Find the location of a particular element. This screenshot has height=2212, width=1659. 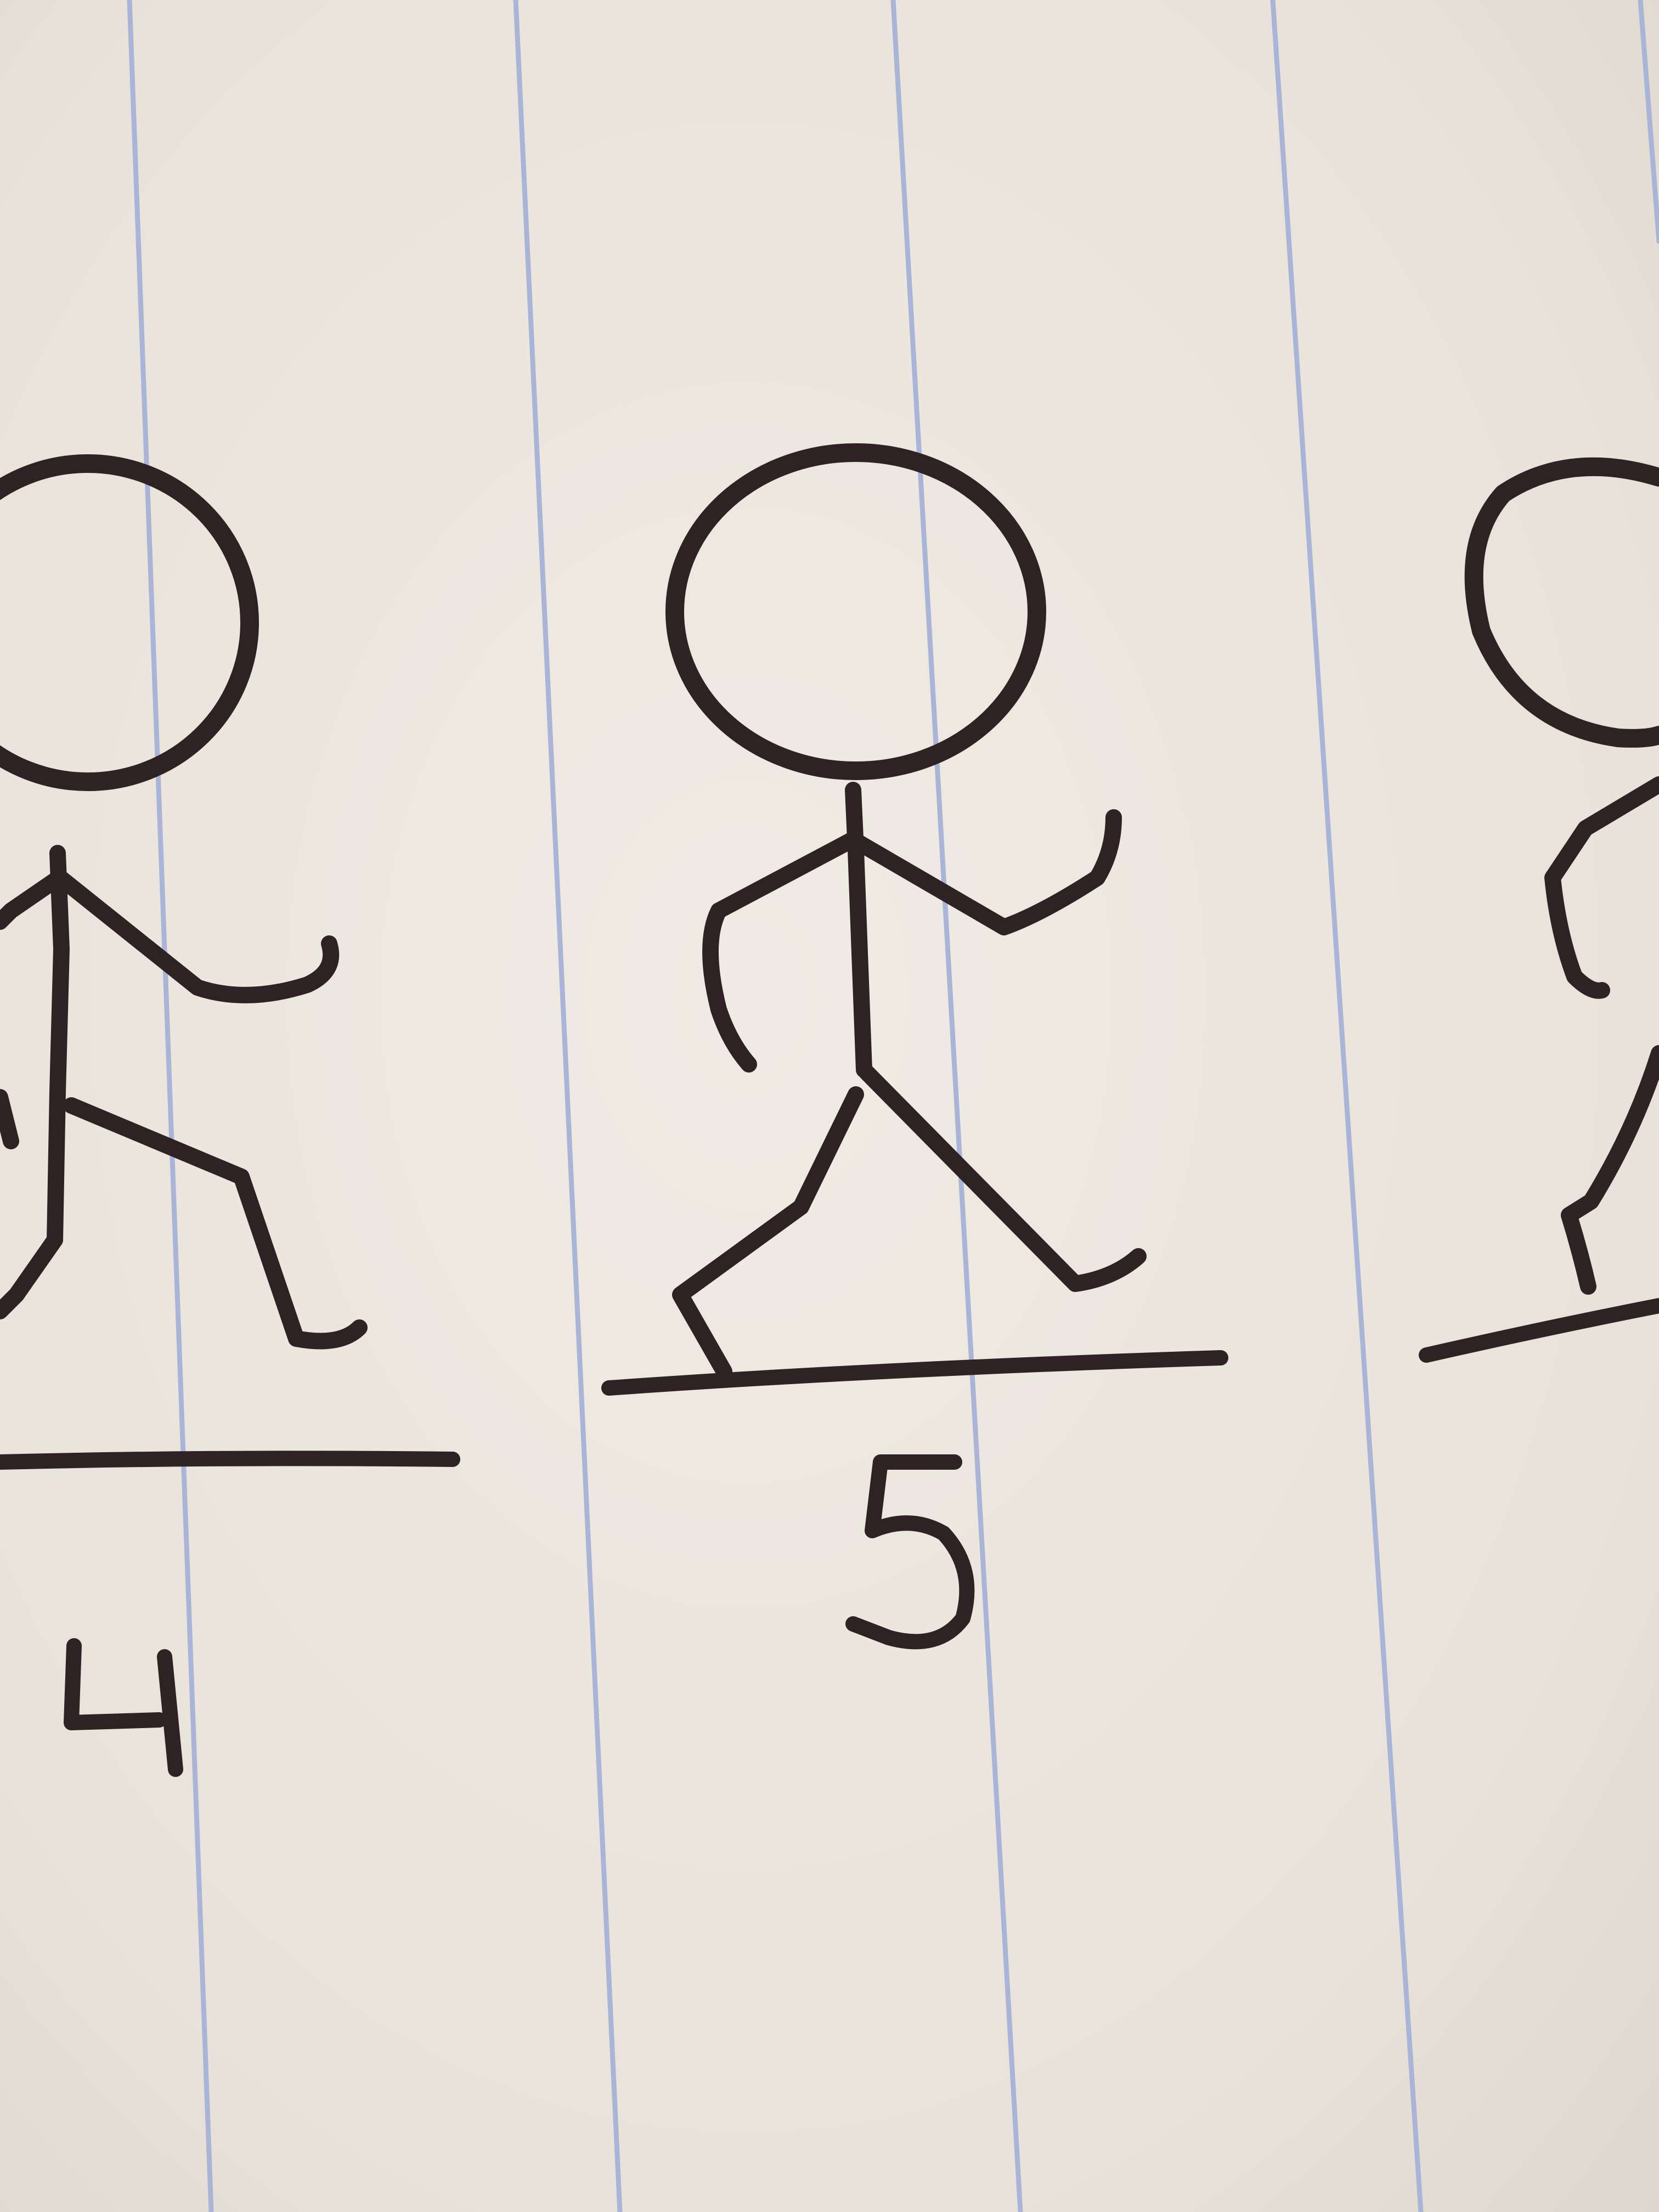

frame-number-label: 5 is located at coordinates (956, 1592).